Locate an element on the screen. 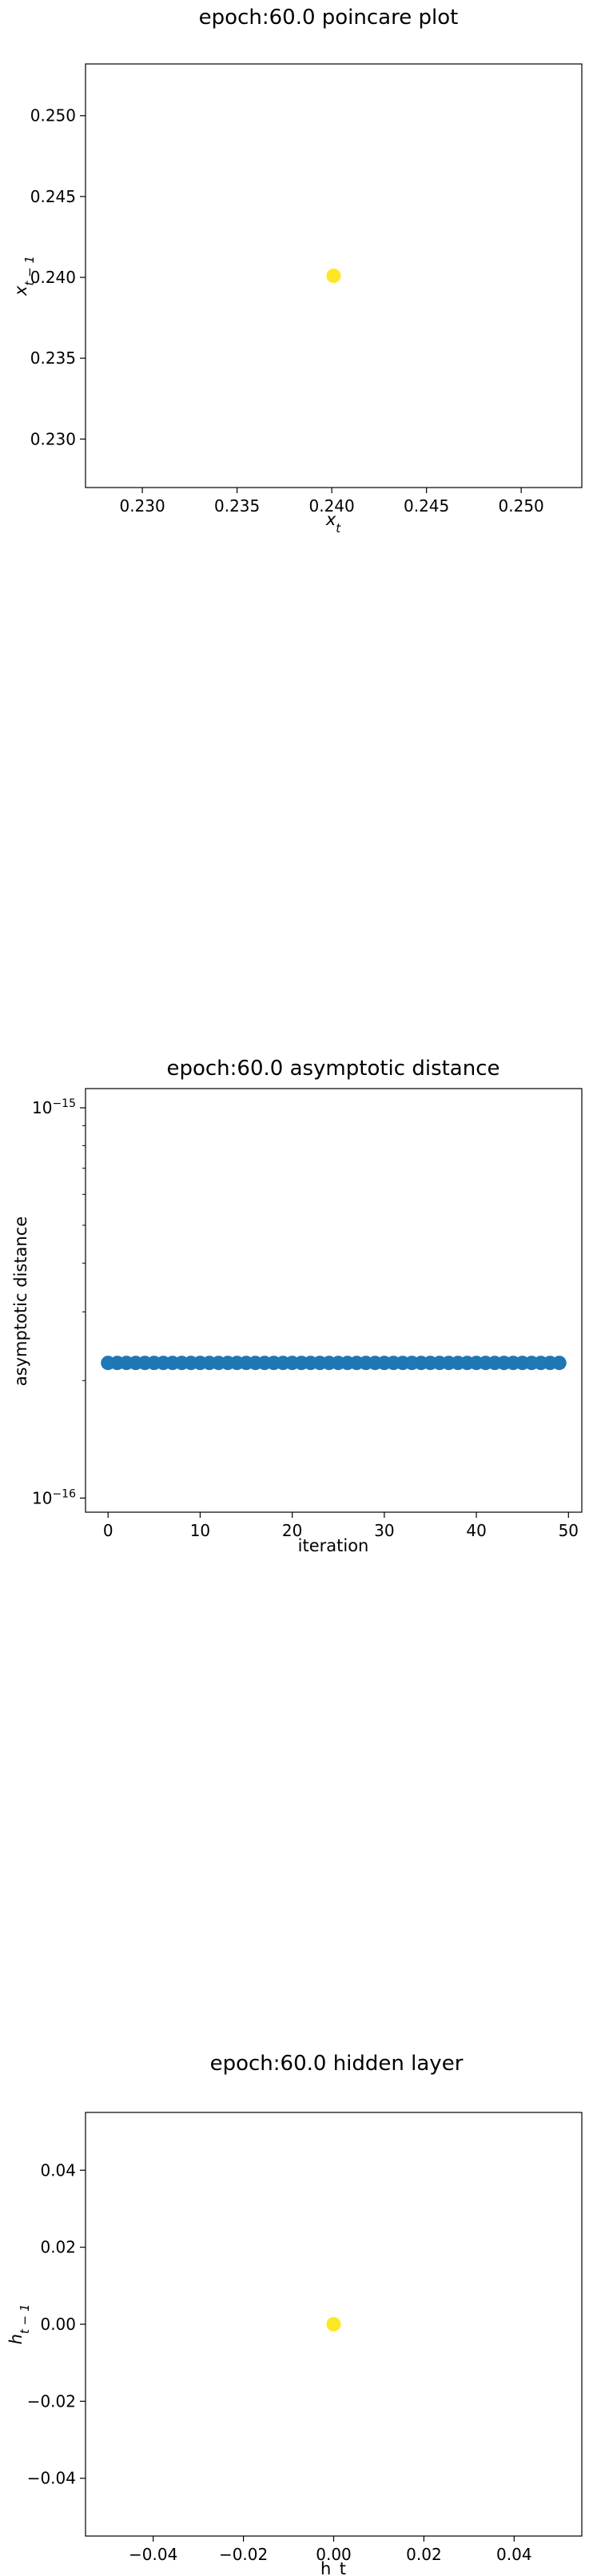 This screenshot has width=589, height=2576. x-tick-label: 50 is located at coordinates (569, 1530).